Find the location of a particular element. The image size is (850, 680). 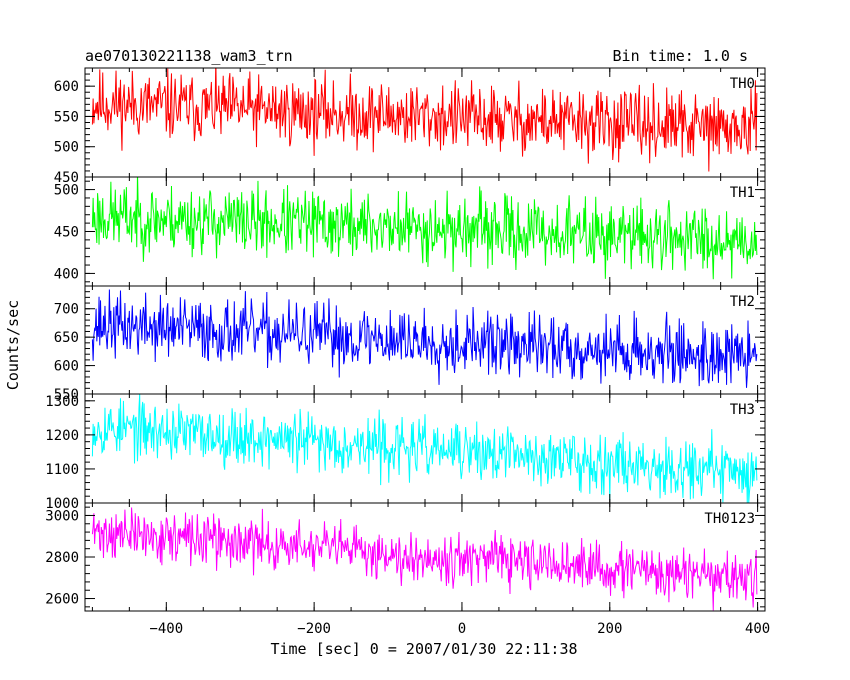

series-line-th2 is located at coordinates (424, 338).